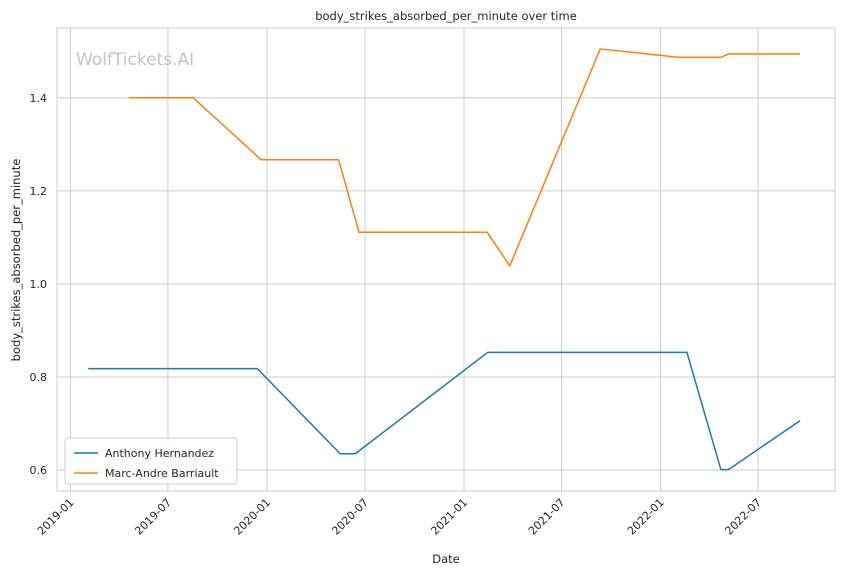 Image resolution: width=844 pixels, height=575 pixels. Describe the element at coordinates (449, 517) in the screenshot. I see `x-tick-label: 2021-01` at that location.